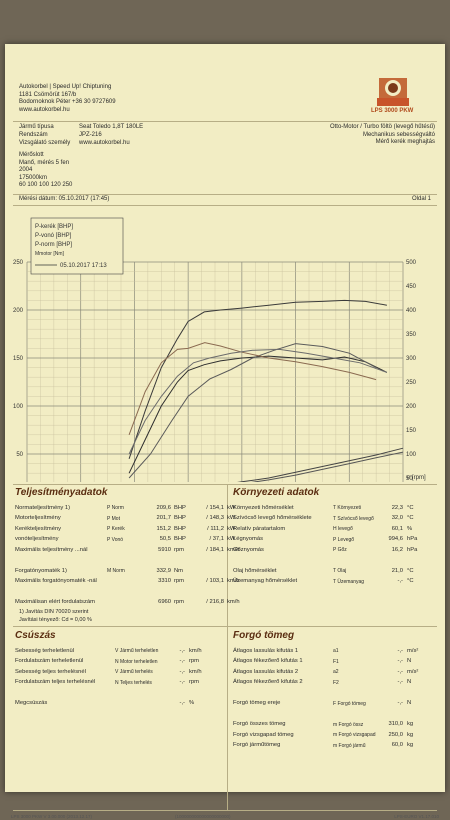 The height and width of the screenshot is (820, 450). I want to click on performance-label: Normateljesítmény 1), so click(43, 507).